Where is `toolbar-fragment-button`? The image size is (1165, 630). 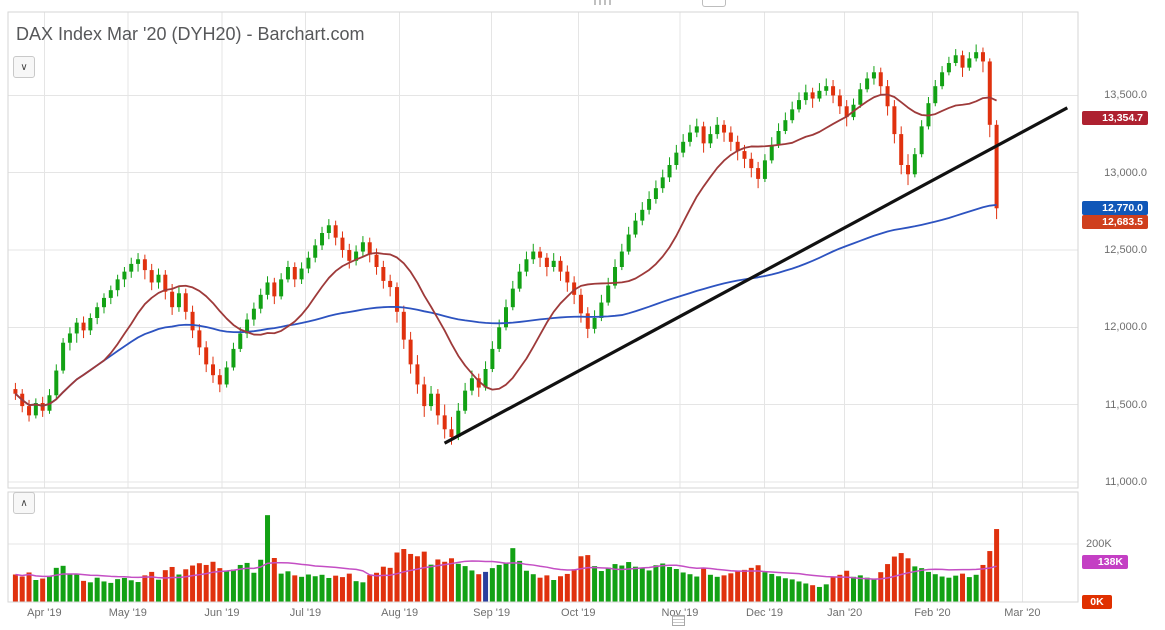
toolbar-fragment-button is located at coordinates (714, 3).